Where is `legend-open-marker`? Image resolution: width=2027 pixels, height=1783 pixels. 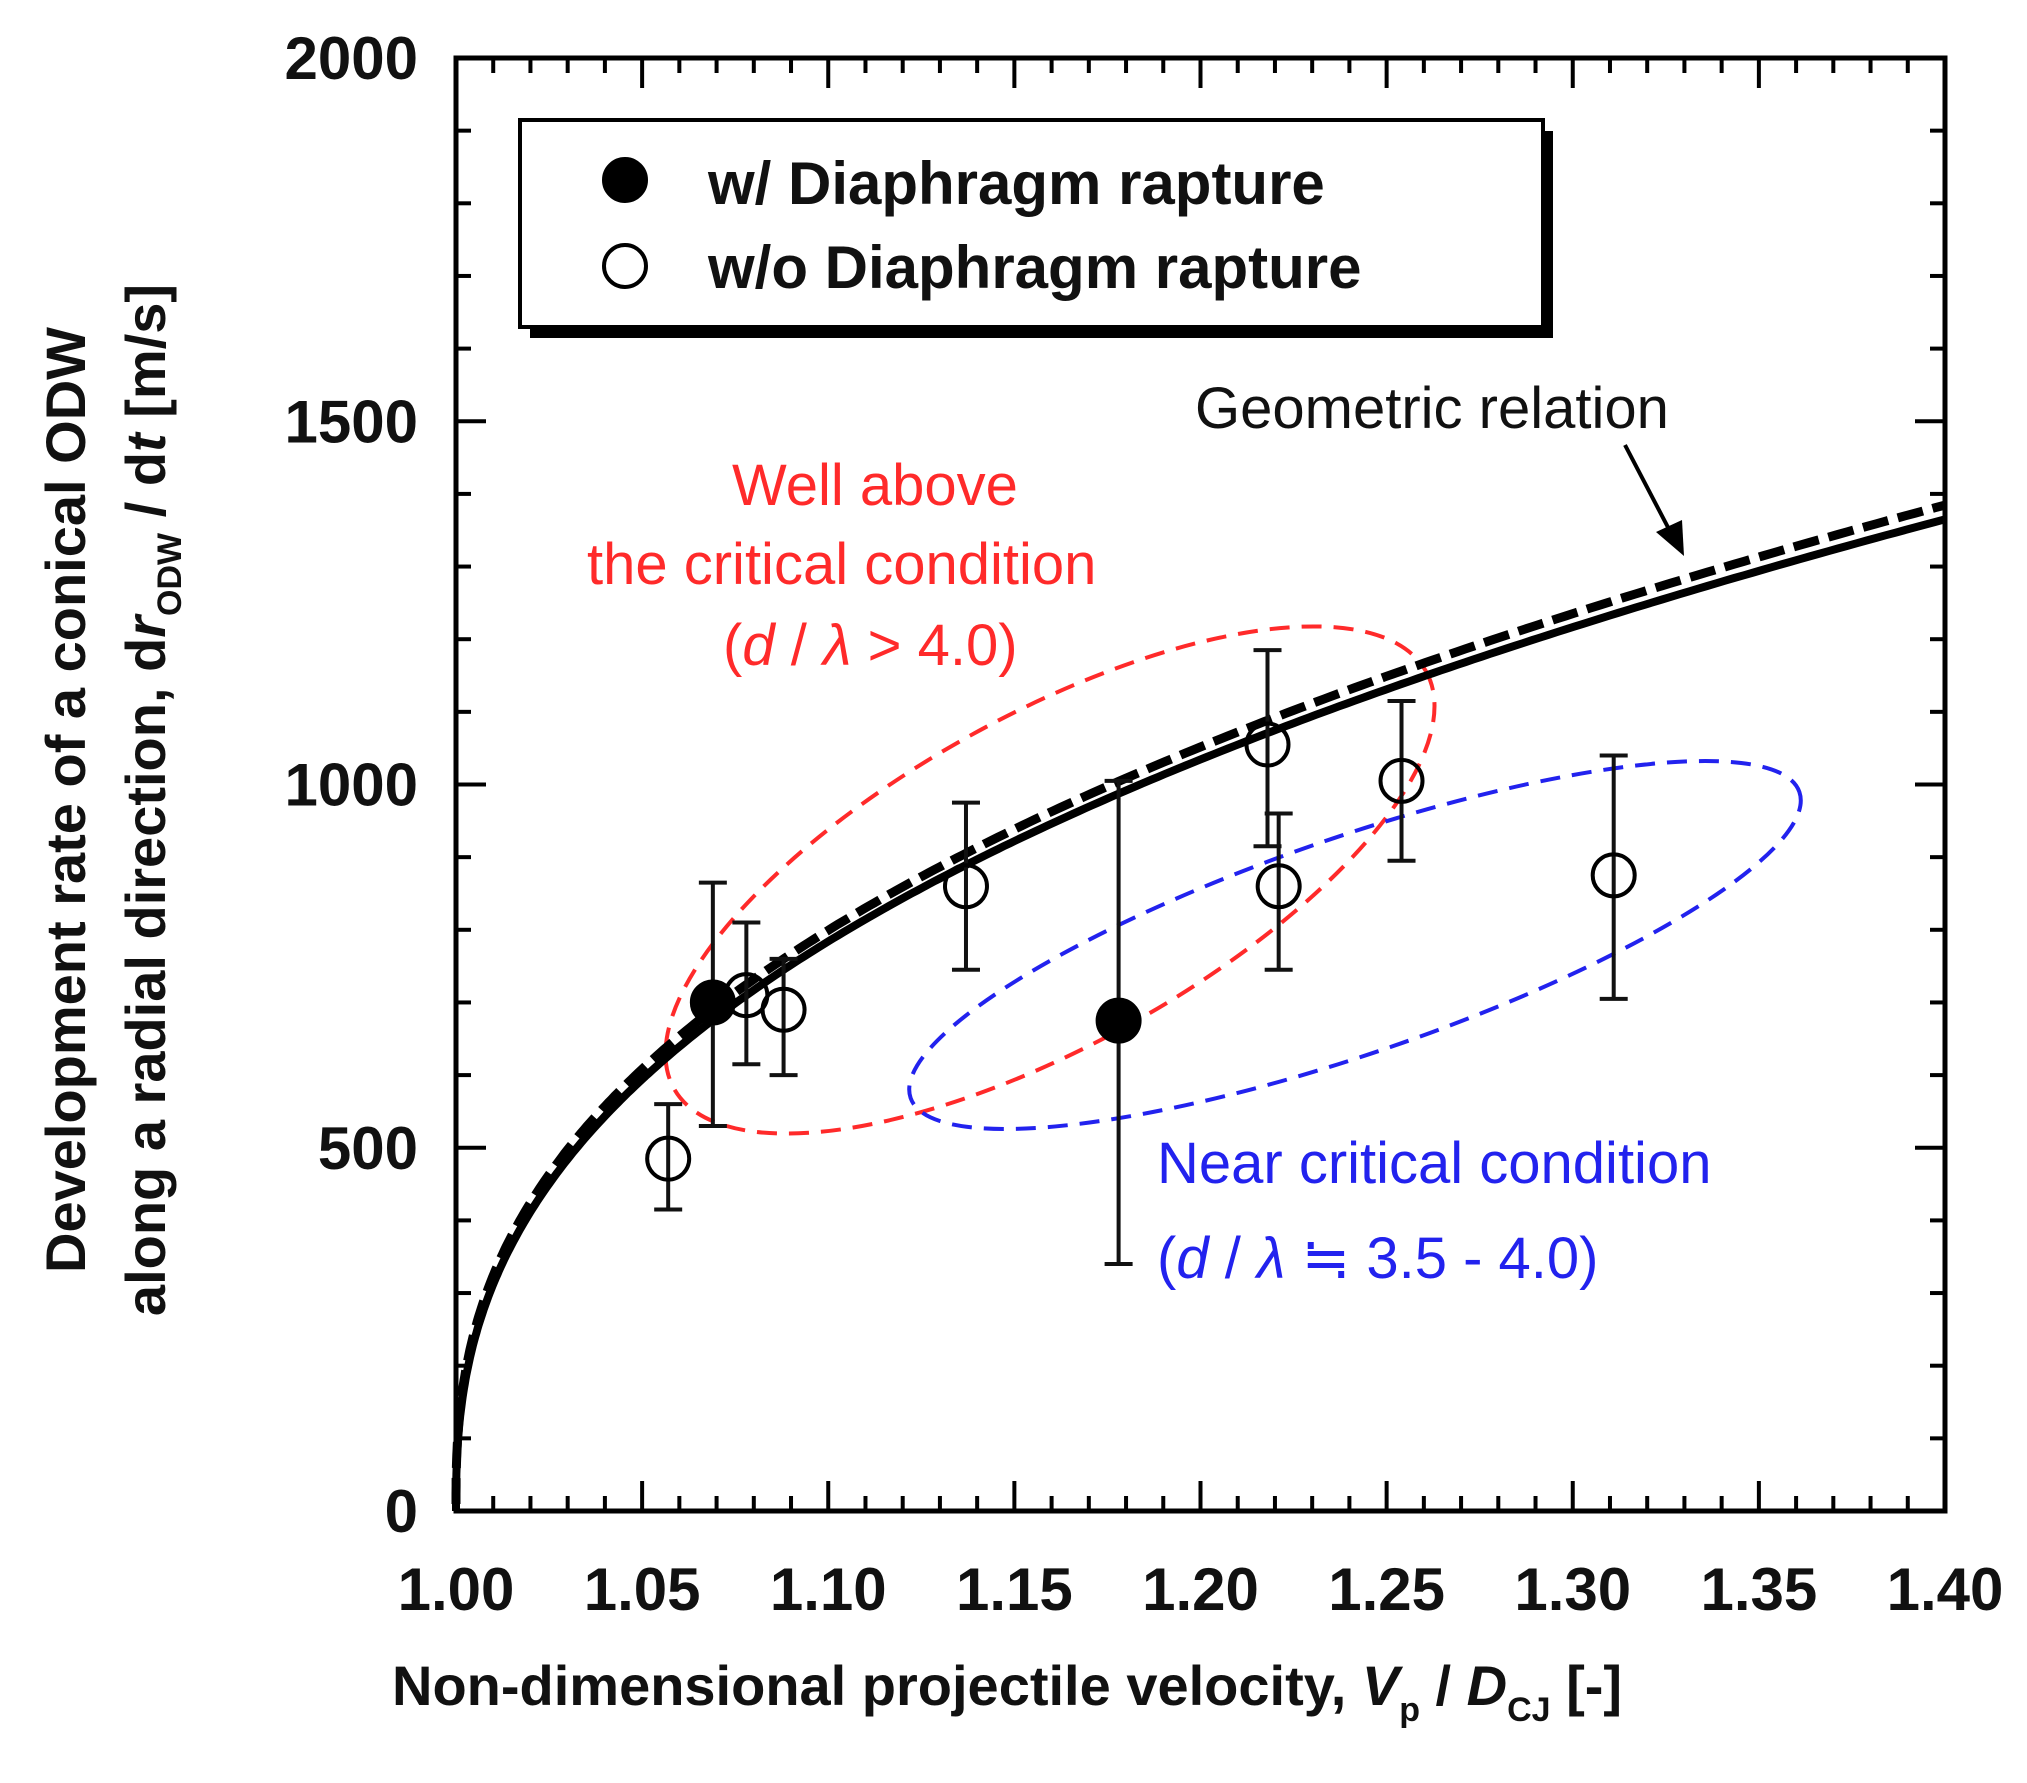
legend-open-marker is located at coordinates (625, 266).